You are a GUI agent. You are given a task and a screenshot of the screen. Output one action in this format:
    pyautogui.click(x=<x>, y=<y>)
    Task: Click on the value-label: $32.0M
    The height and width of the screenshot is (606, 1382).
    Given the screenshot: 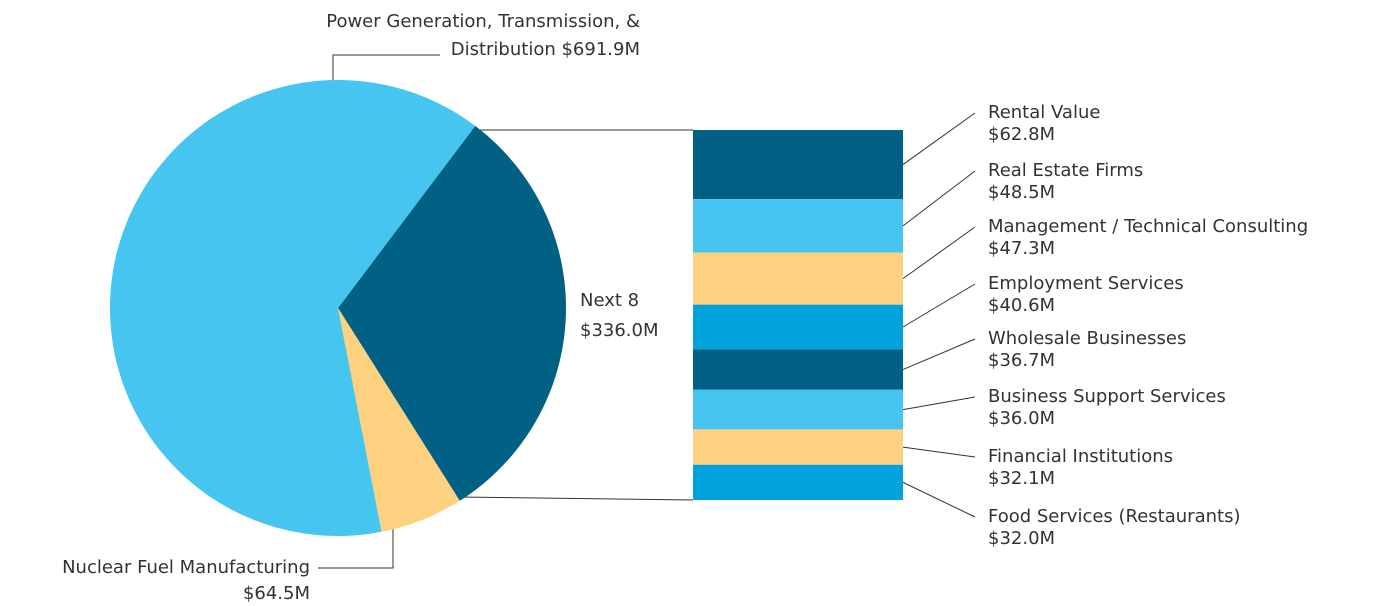 What is the action you would take?
    pyautogui.click(x=1022, y=538)
    